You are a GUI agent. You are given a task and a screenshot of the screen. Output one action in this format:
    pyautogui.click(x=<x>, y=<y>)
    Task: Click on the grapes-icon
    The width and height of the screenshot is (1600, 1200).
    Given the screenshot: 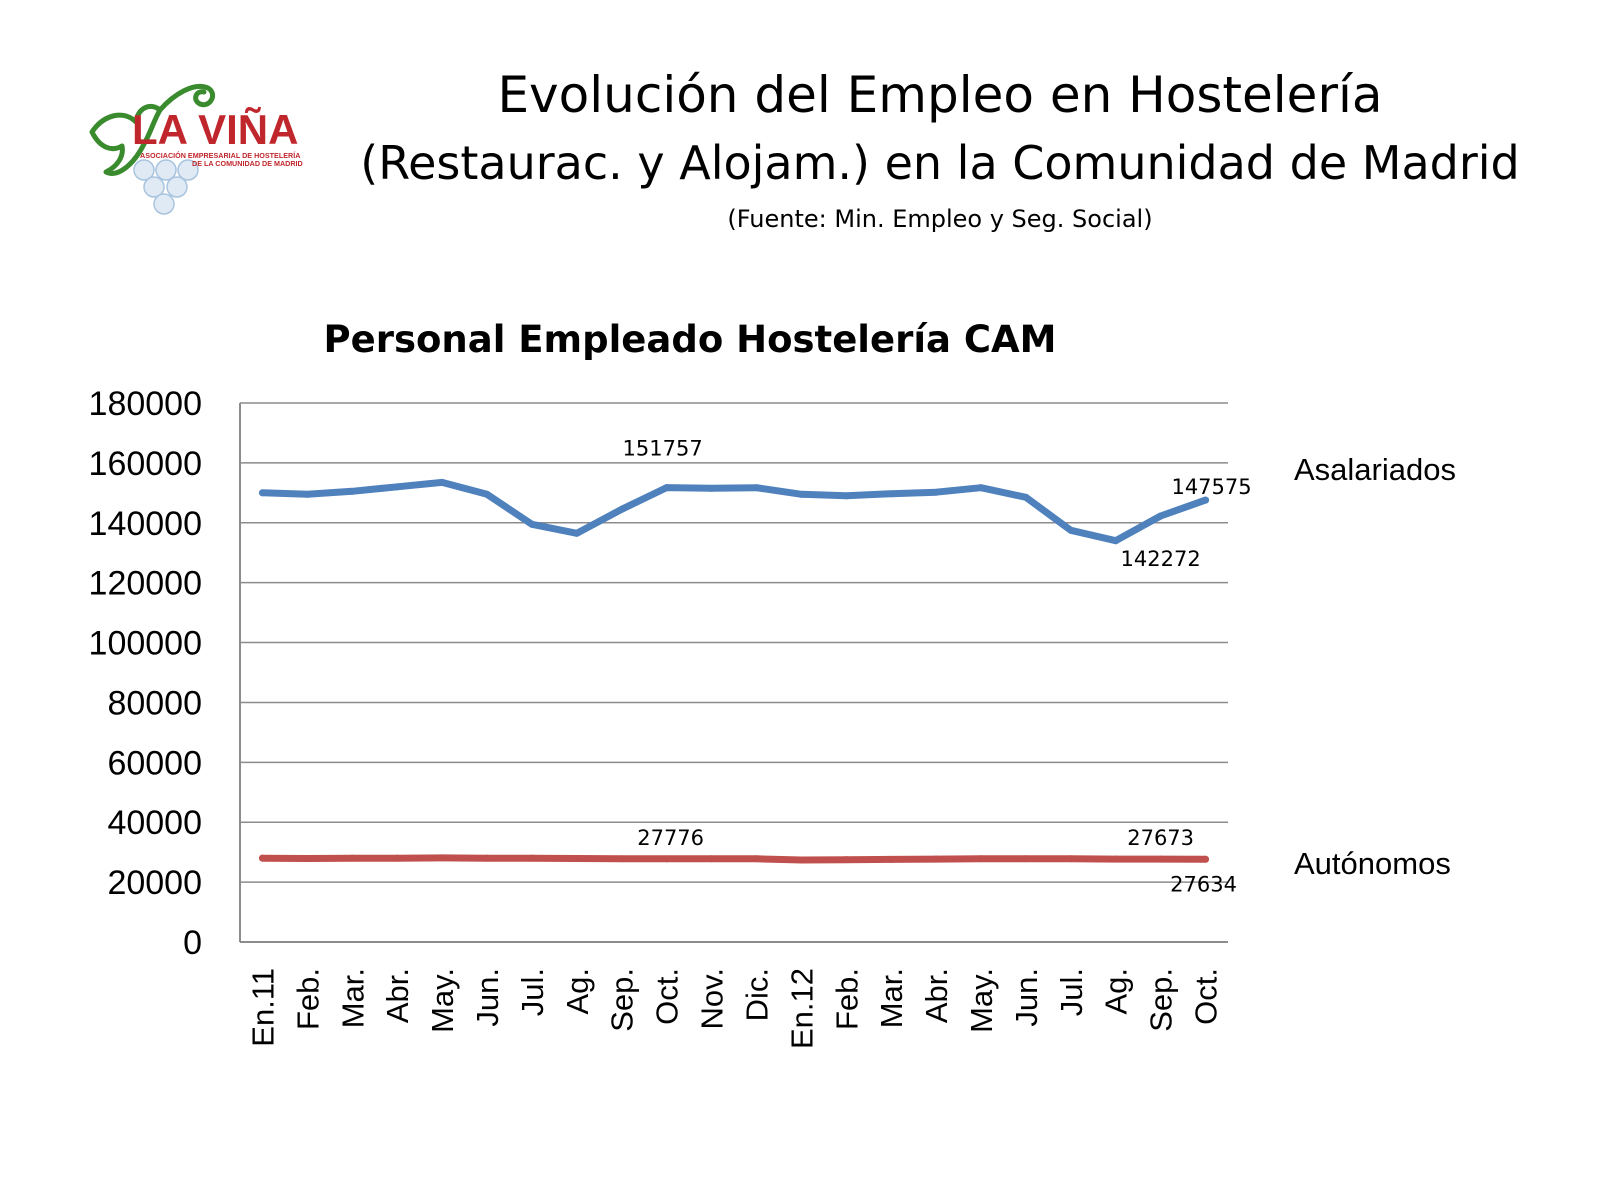 What is the action you would take?
    pyautogui.click(x=166, y=187)
    